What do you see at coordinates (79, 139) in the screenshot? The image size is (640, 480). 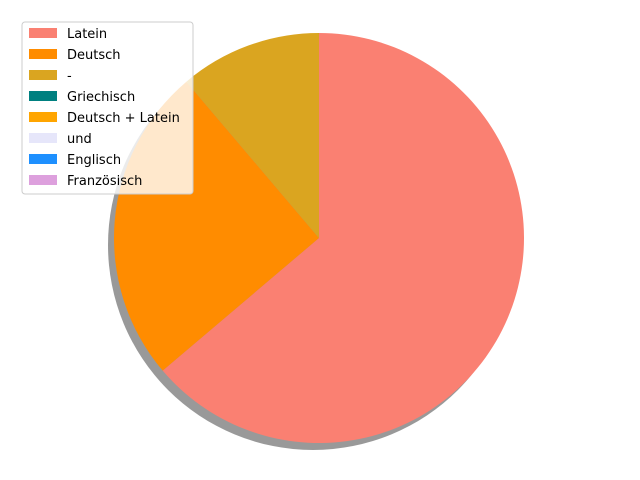 I see `legend-label-und: und` at bounding box center [79, 139].